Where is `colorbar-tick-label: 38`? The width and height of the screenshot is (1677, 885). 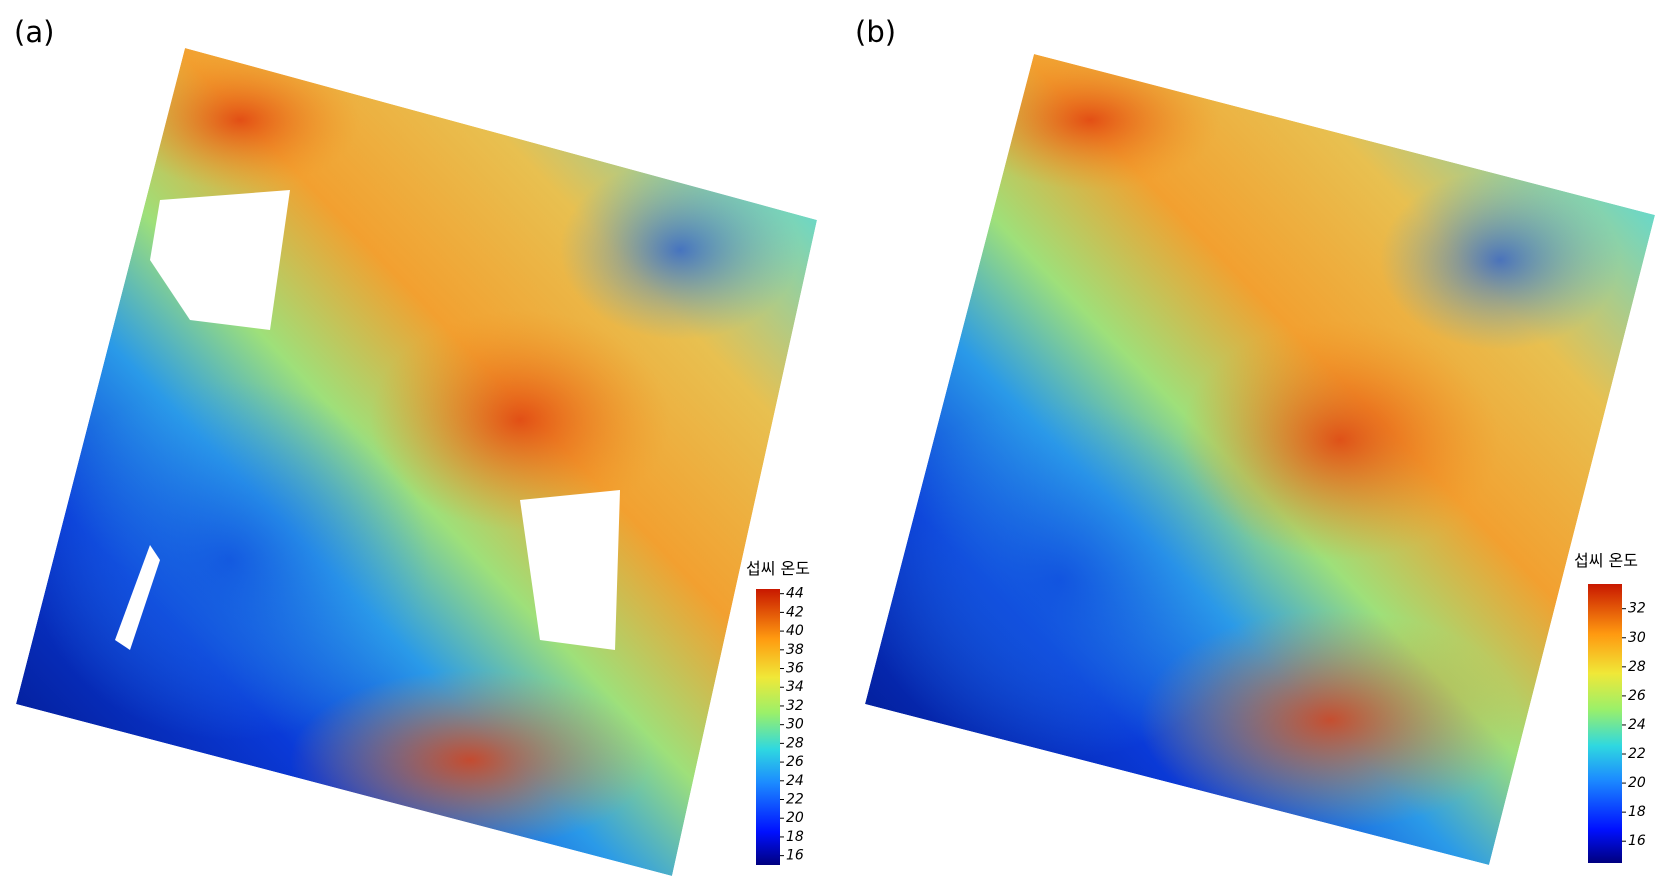
colorbar-tick-label: 38 is located at coordinates (795, 650).